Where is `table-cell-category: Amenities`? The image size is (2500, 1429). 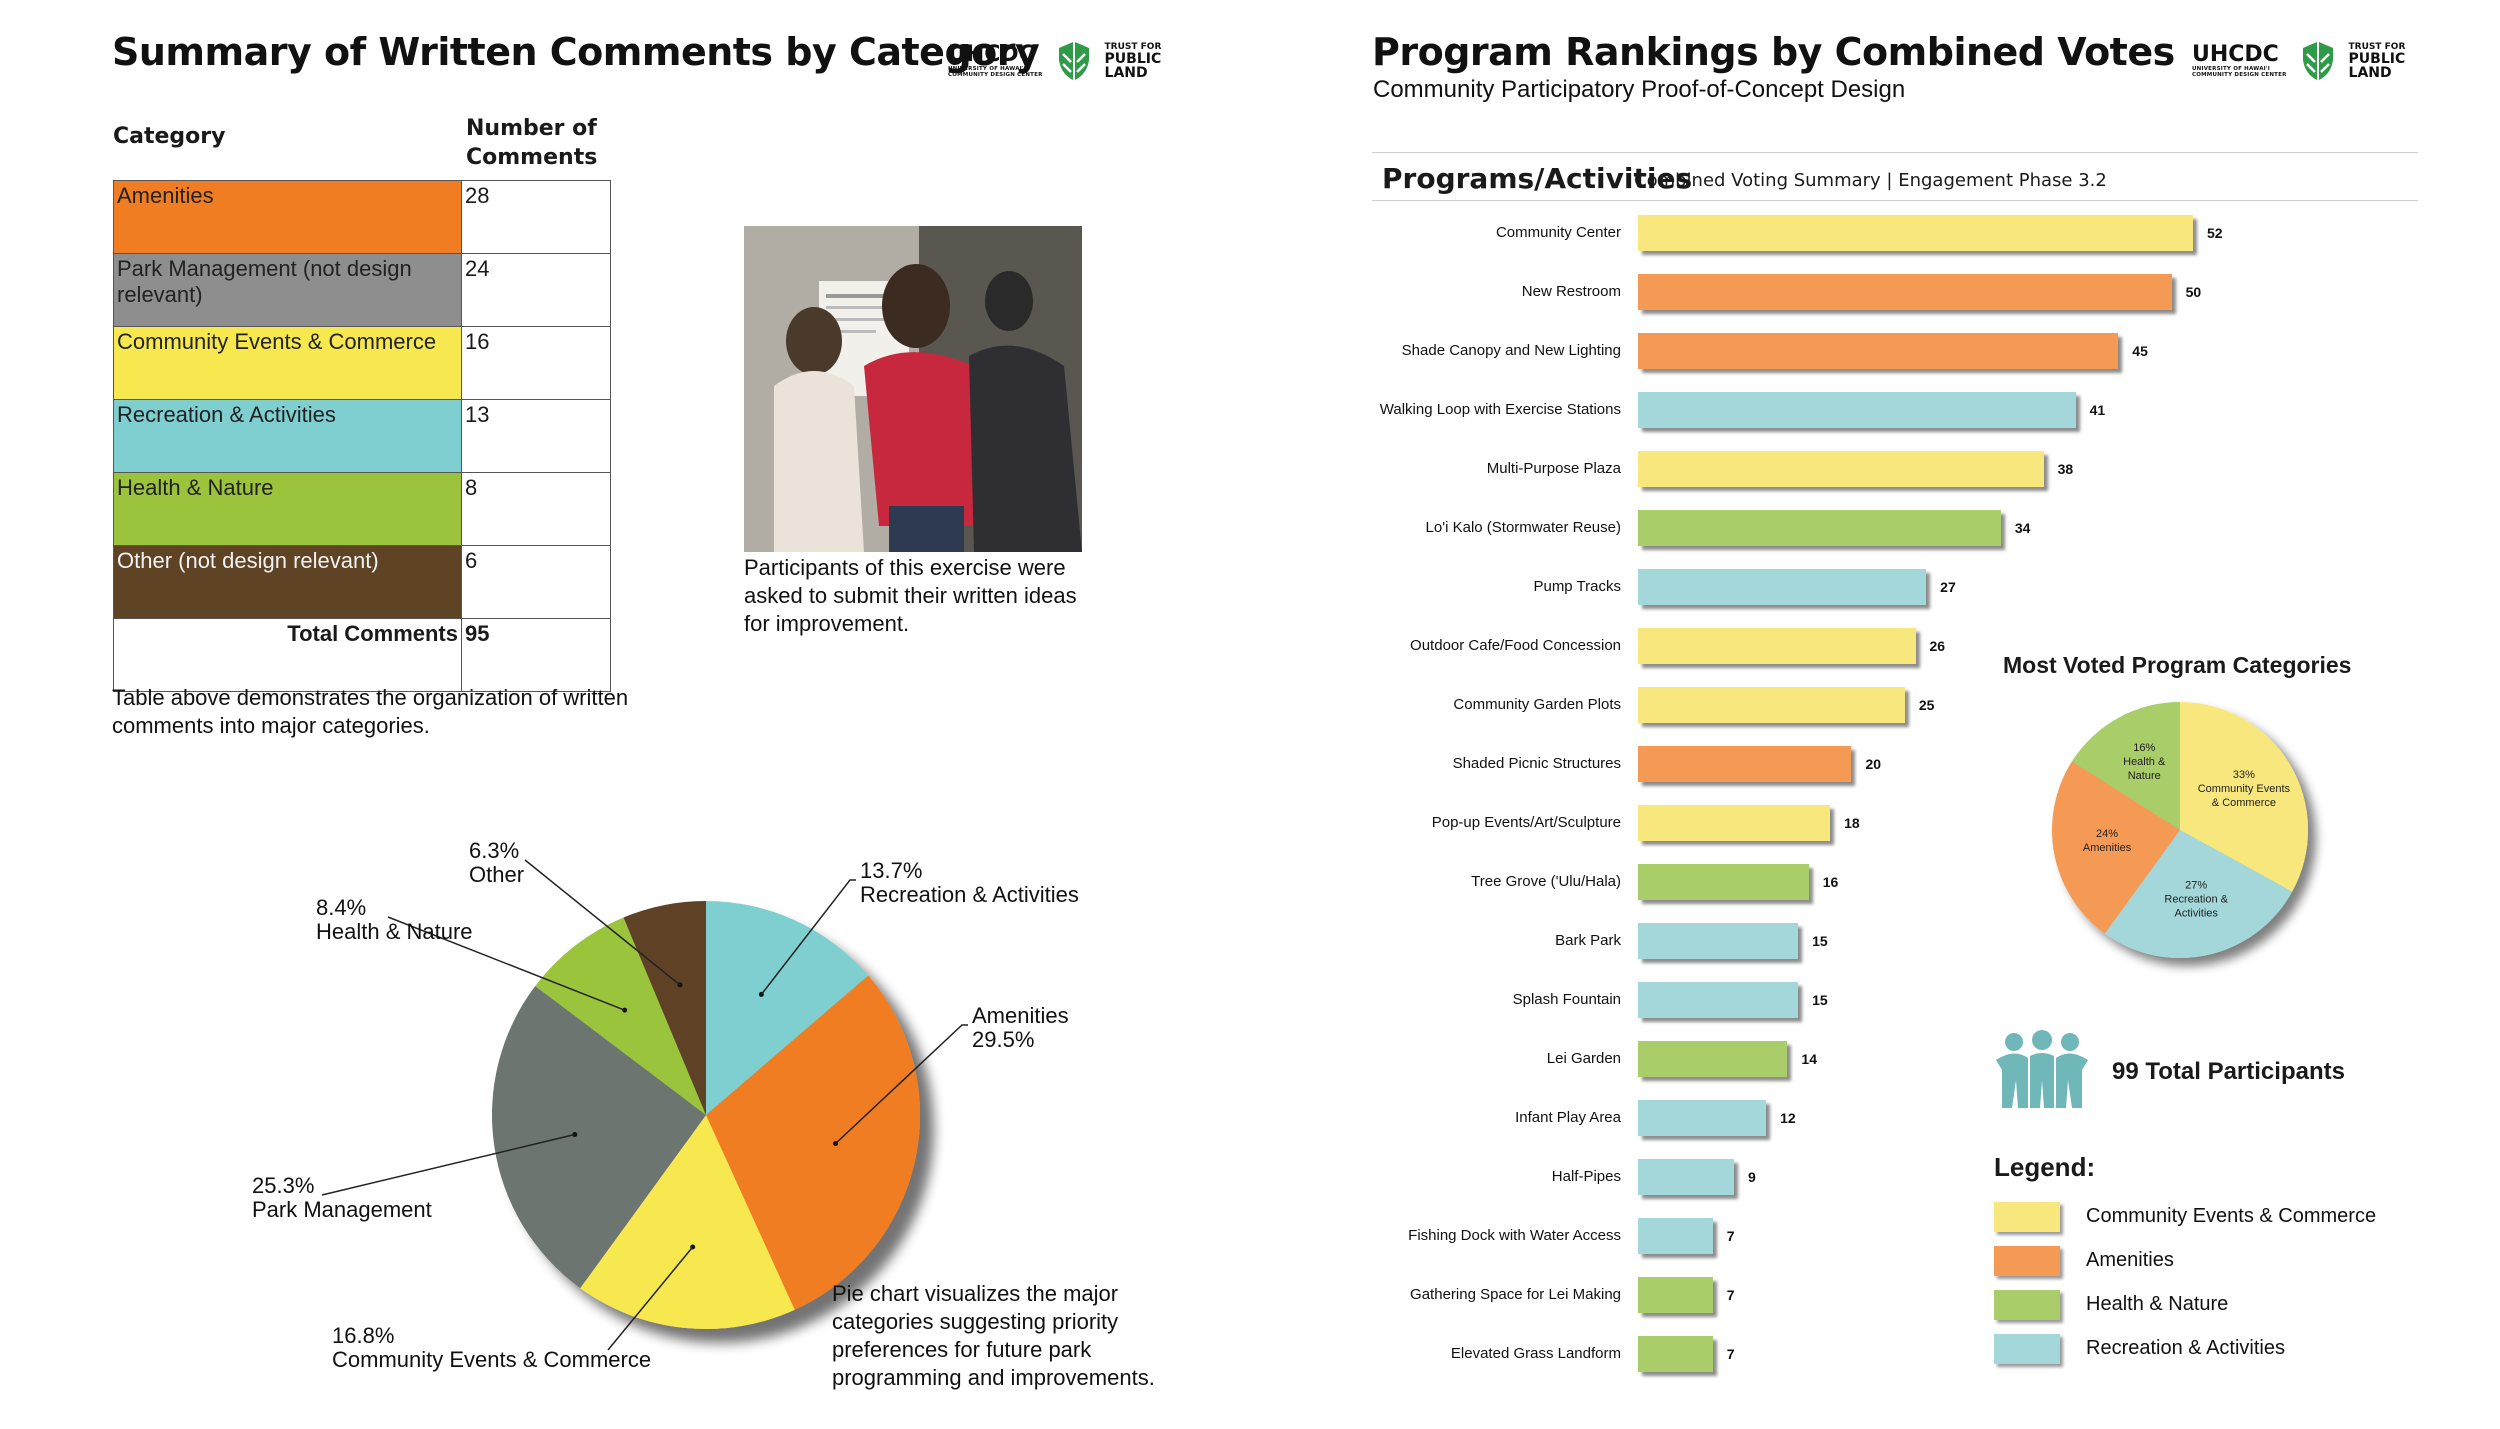 table-cell-category: Amenities is located at coordinates (287, 217).